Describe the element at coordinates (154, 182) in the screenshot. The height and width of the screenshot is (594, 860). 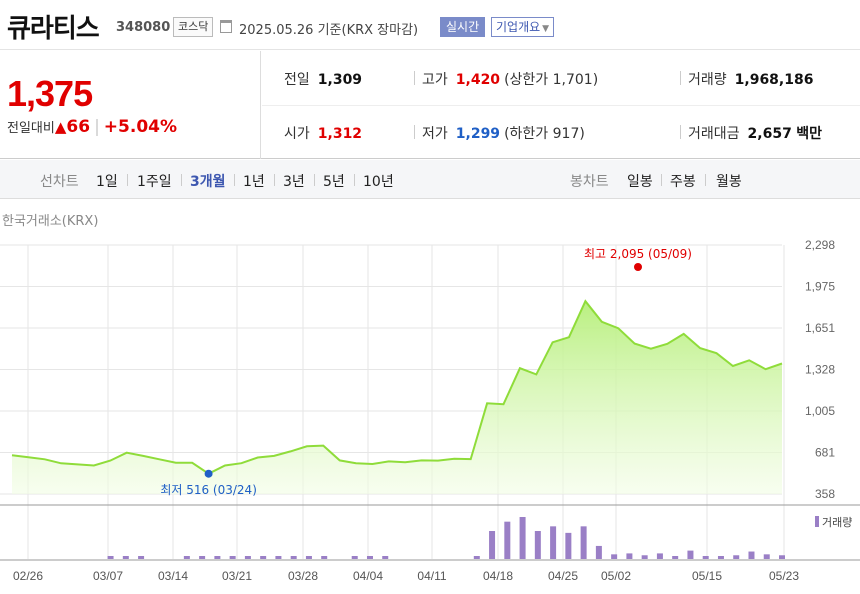
I see `tab-1w: 1주일` at that location.